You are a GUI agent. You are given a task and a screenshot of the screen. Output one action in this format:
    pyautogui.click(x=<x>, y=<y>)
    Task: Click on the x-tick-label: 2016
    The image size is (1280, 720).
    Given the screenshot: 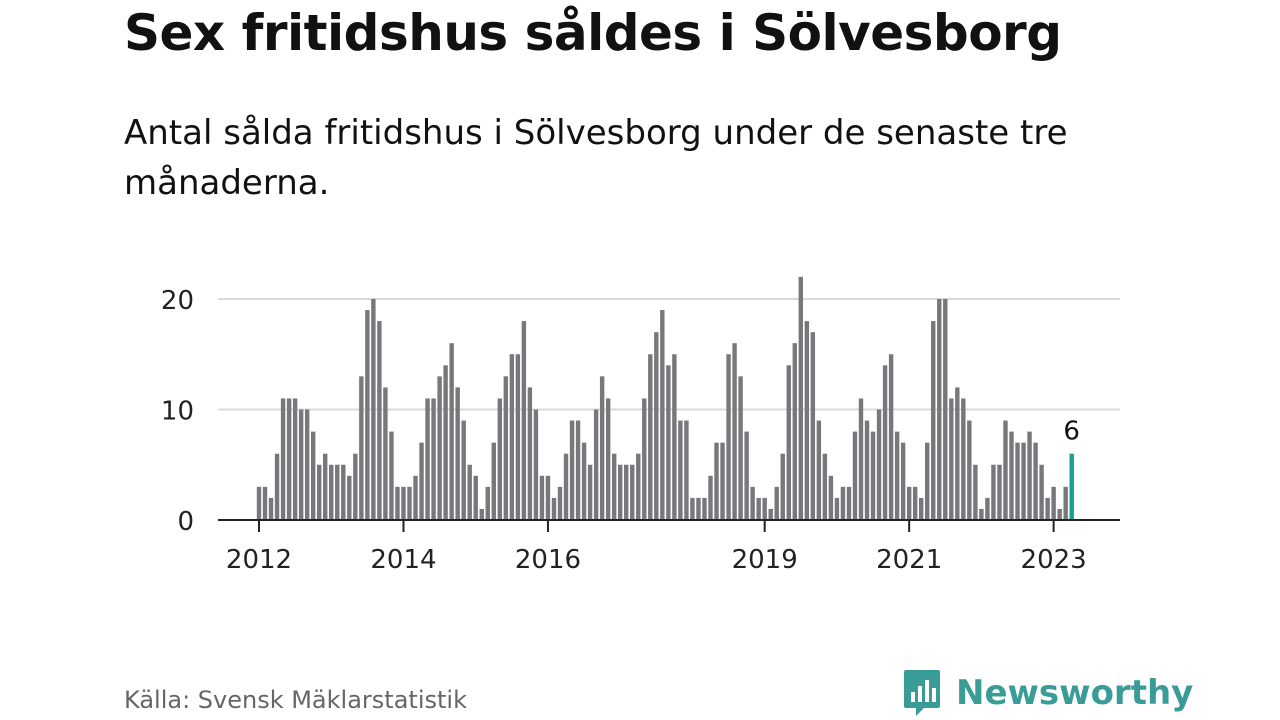 What is the action you would take?
    pyautogui.click(x=548, y=560)
    